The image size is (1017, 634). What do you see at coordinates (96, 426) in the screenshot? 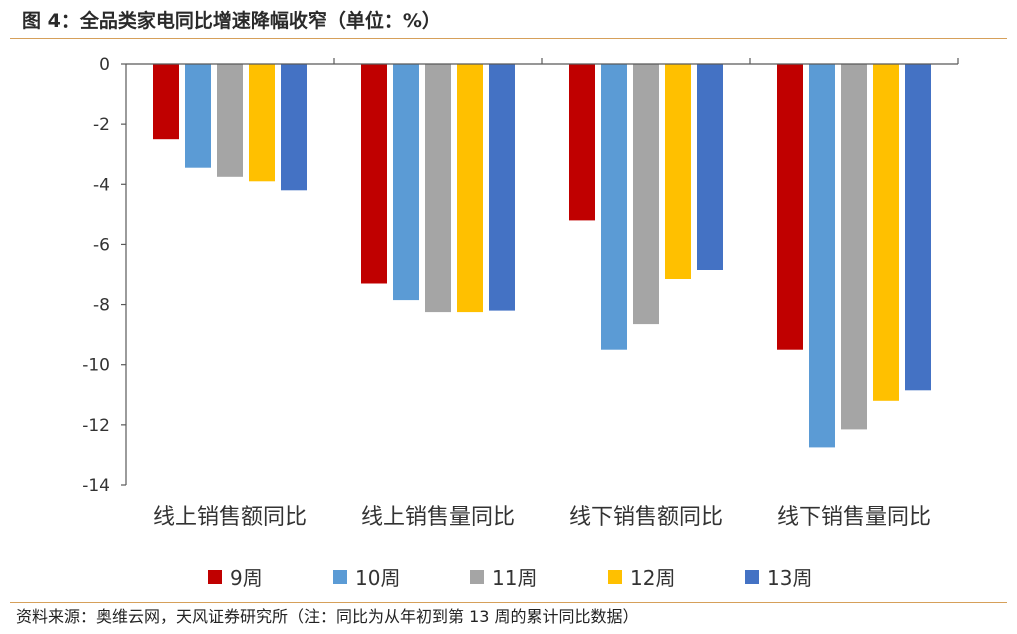
I see `y-tick-label: -12` at bounding box center [96, 426].